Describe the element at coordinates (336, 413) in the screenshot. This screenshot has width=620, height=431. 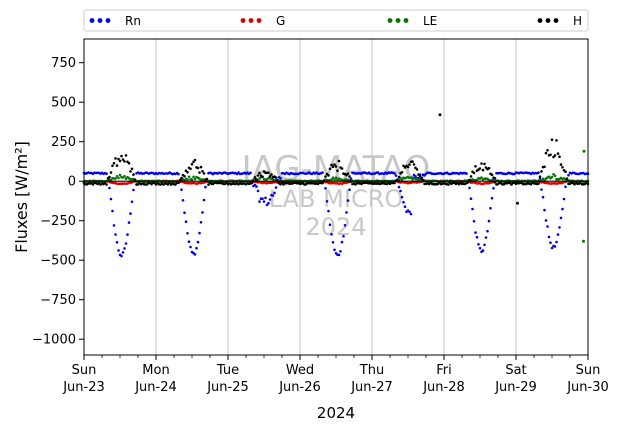
I see `x-axis-label: 2024` at that location.